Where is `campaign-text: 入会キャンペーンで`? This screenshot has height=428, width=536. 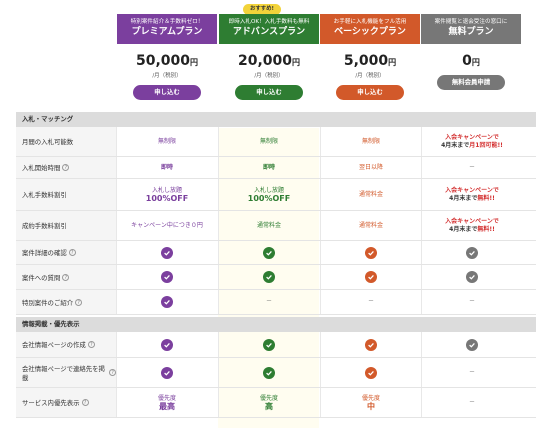 campaign-text: 入会キャンペーンで is located at coordinates (472, 137).